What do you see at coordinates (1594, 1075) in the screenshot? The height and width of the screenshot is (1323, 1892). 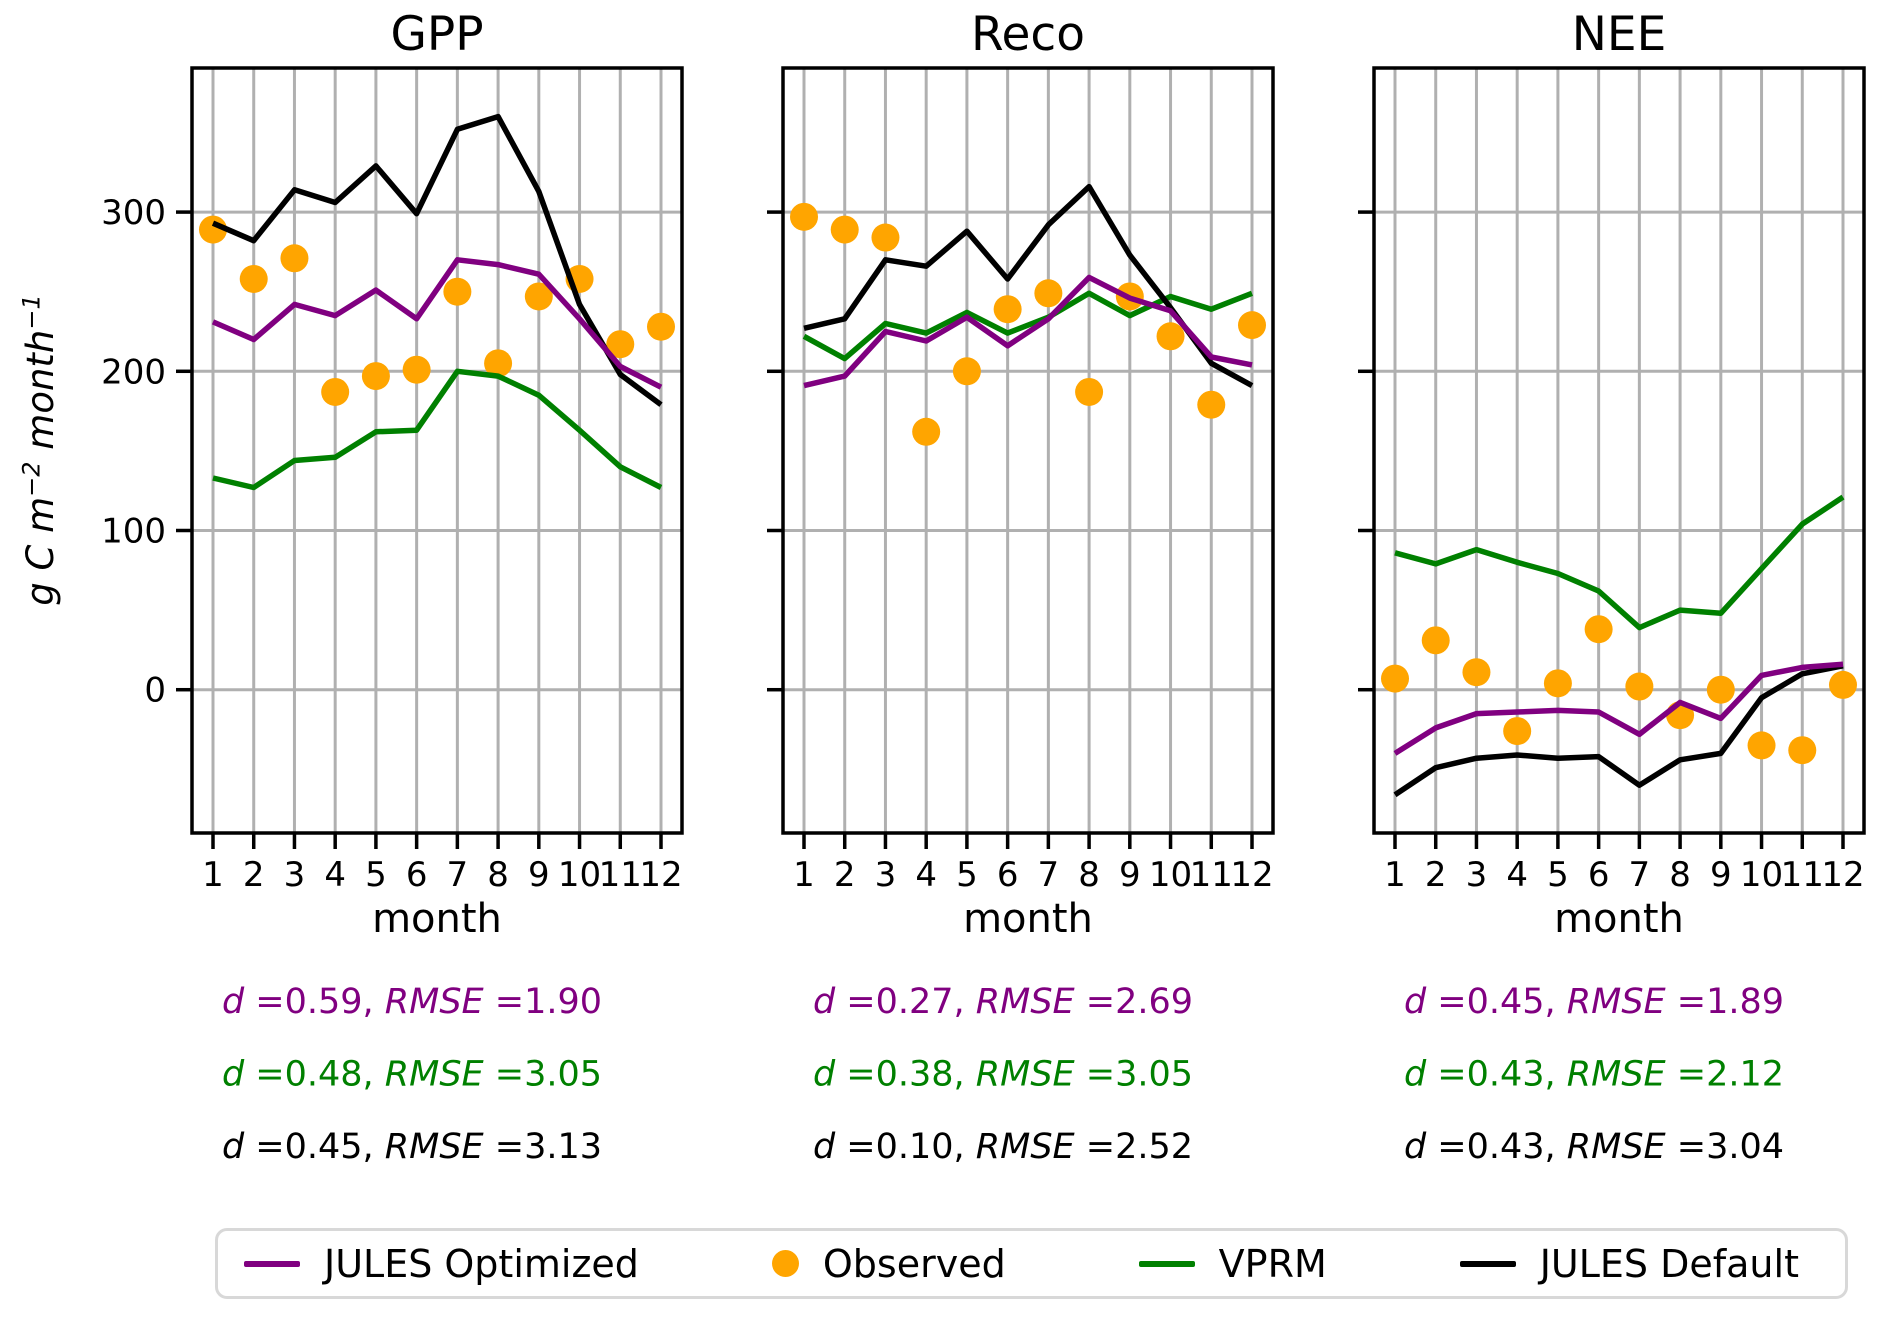 I see `nee-stats-vprm: d =0.43, RMSE =2.12` at bounding box center [1594, 1075].